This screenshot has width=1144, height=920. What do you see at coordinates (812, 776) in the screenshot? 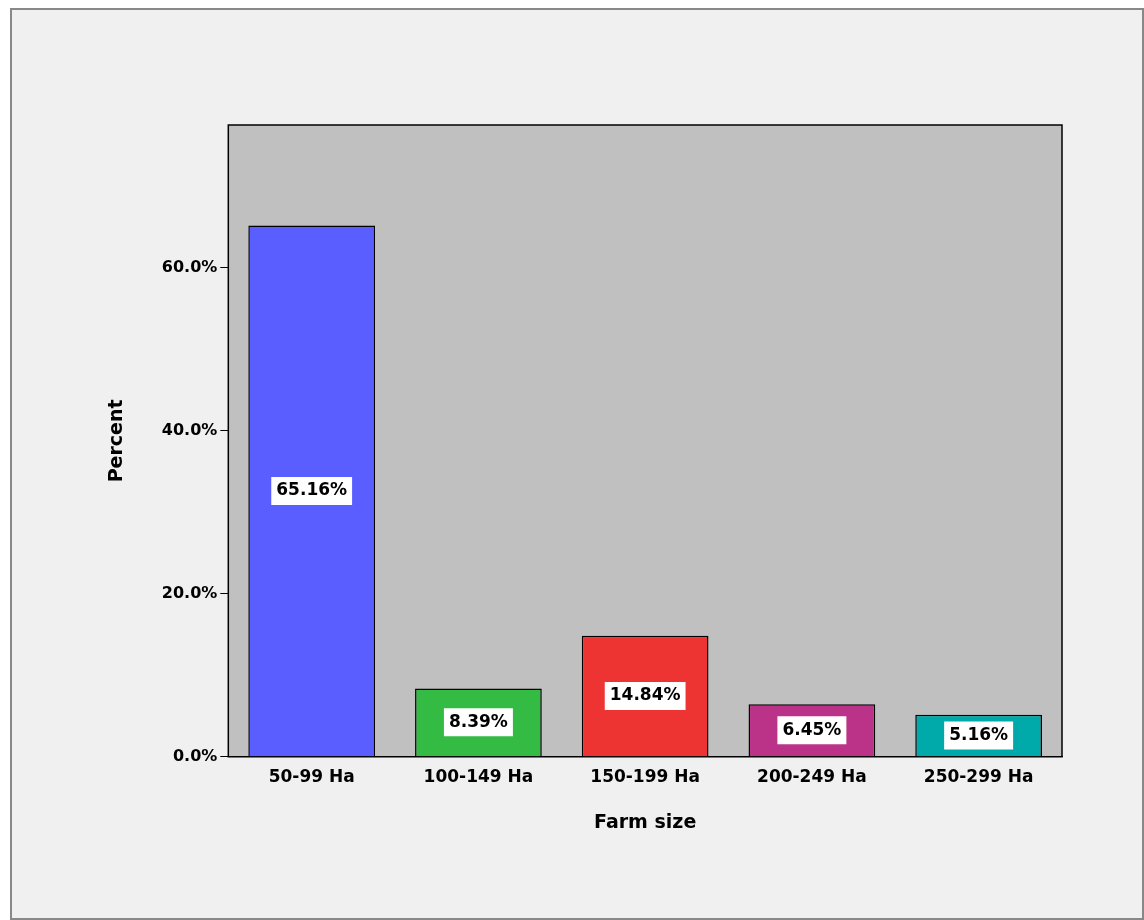
I see `x-tick-label: 200-249 Ha` at bounding box center [812, 776].